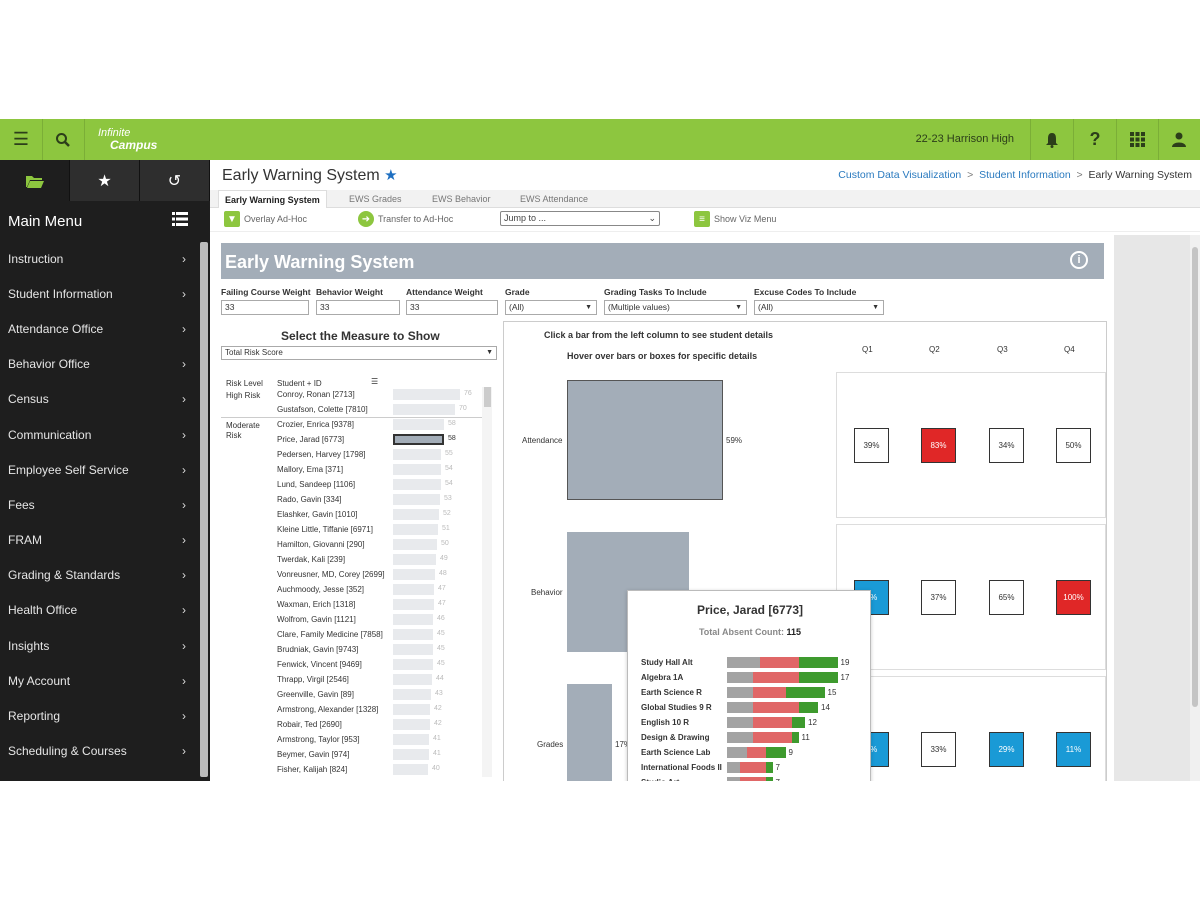 This screenshot has height=900, width=1200. I want to click on measure-select: Total Risk Score ▼, so click(359, 353).